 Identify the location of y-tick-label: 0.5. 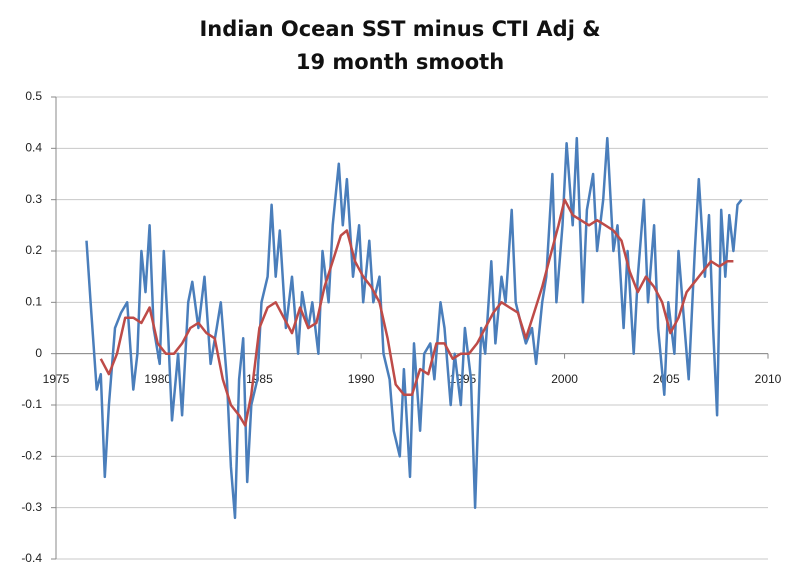
(33, 96).